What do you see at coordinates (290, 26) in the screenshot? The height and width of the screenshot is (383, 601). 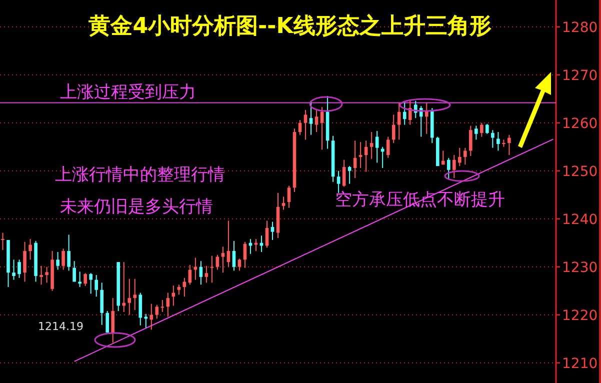 I see `text: 黄金4小时分析图--K线形态之上升三角形` at bounding box center [290, 26].